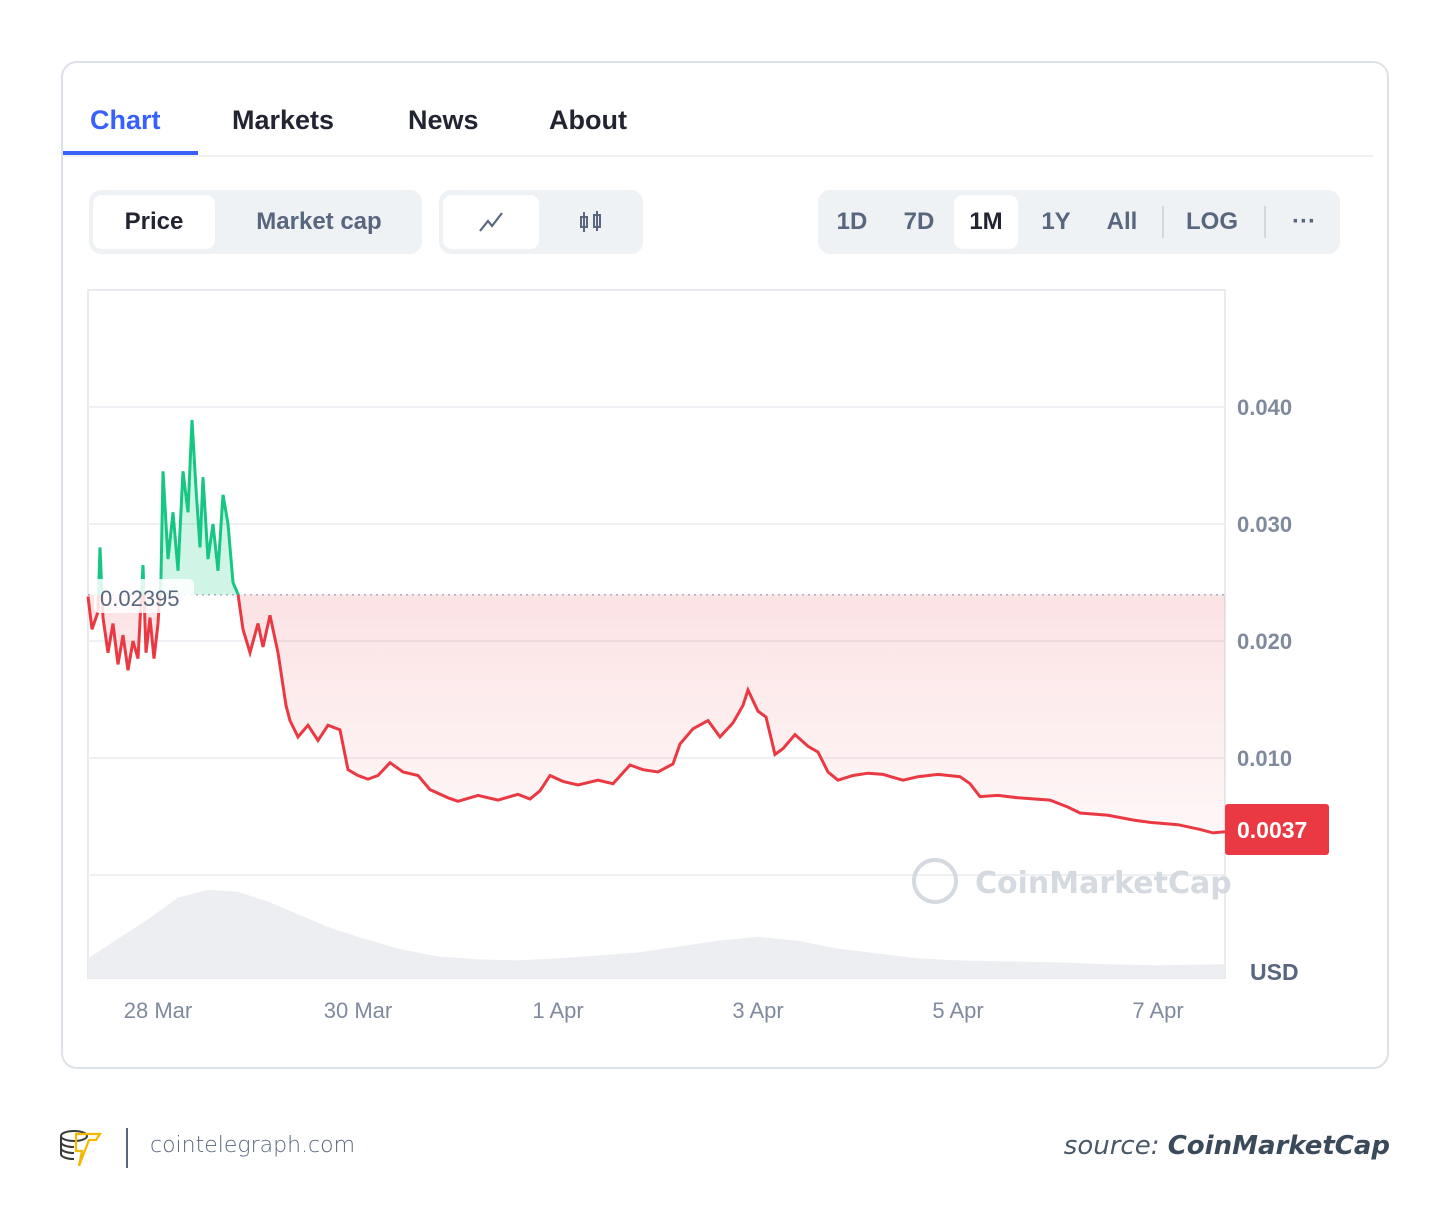 The width and height of the screenshot is (1450, 1229). Describe the element at coordinates (358, 1010) in the screenshot. I see `x-tick-label: 30 Mar` at that location.